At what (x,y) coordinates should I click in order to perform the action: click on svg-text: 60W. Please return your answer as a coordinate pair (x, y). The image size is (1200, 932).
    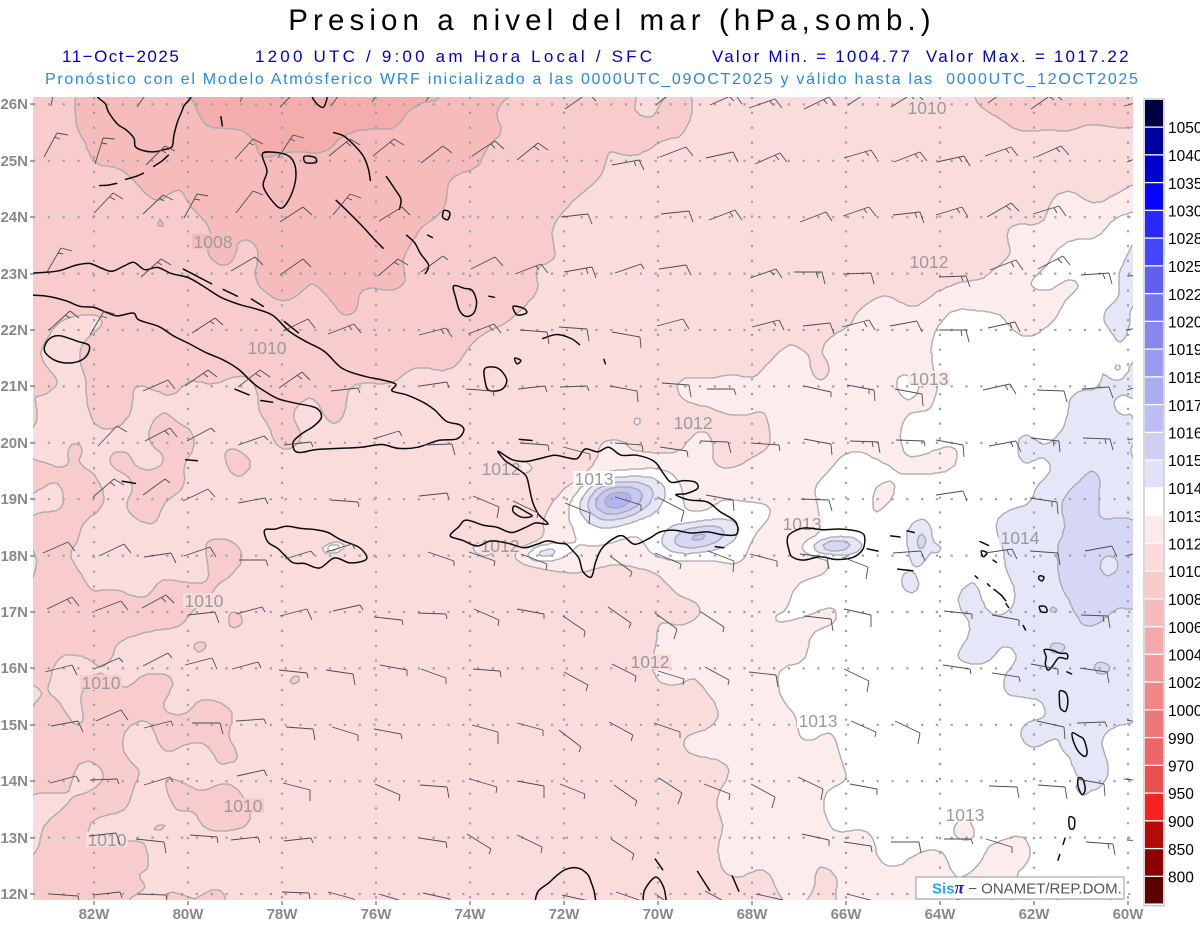
    Looking at the image, I should click on (1129, 914).